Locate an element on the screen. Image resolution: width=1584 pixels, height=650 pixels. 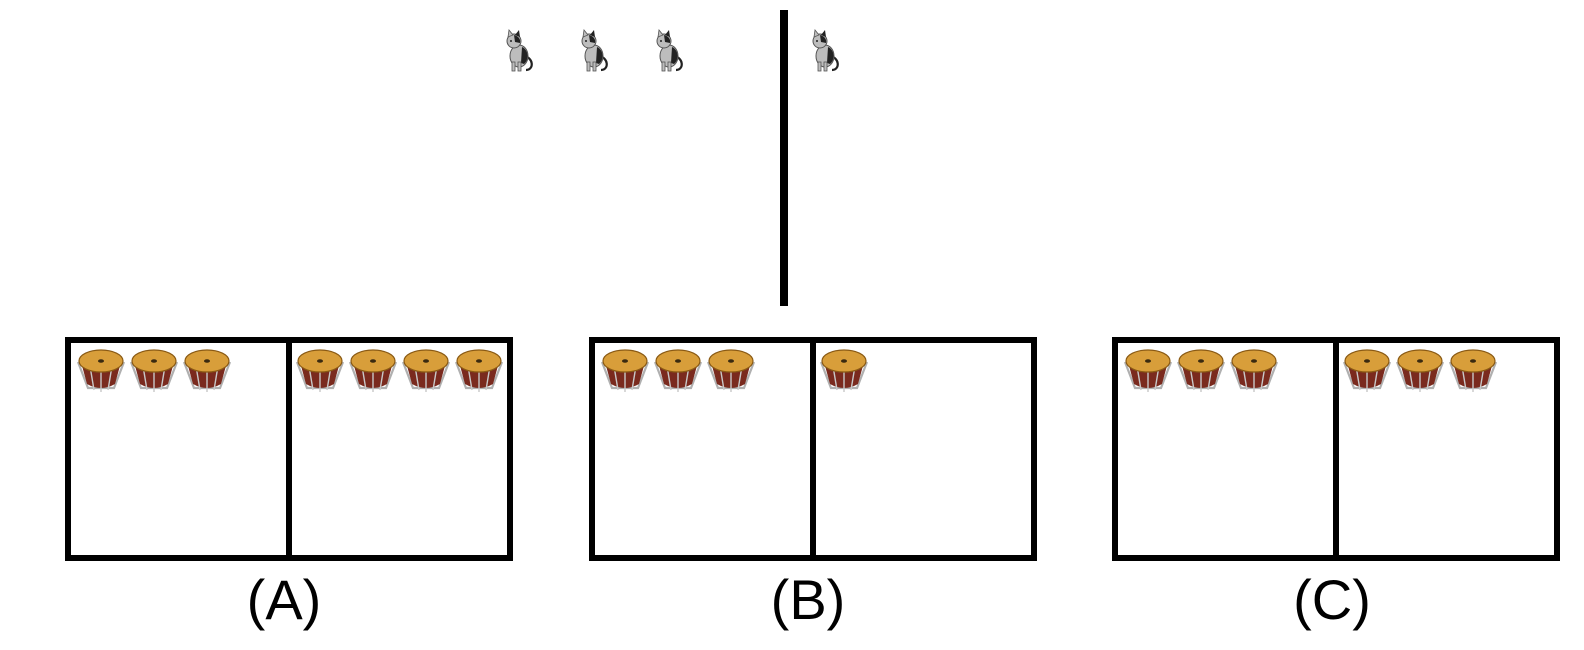
option-label-c: (C) is located at coordinates (1332, 599).